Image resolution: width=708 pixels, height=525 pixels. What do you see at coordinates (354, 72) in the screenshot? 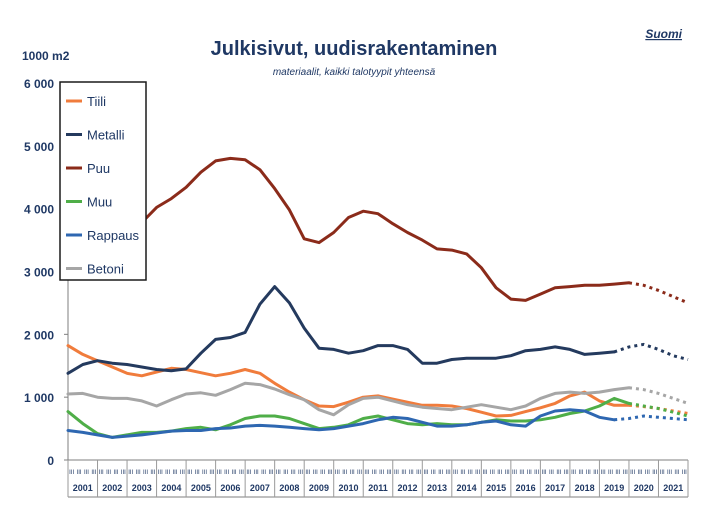
I see `chart-subtitle: materiaalit, kaikki talotyypit yhteensä` at bounding box center [354, 72].